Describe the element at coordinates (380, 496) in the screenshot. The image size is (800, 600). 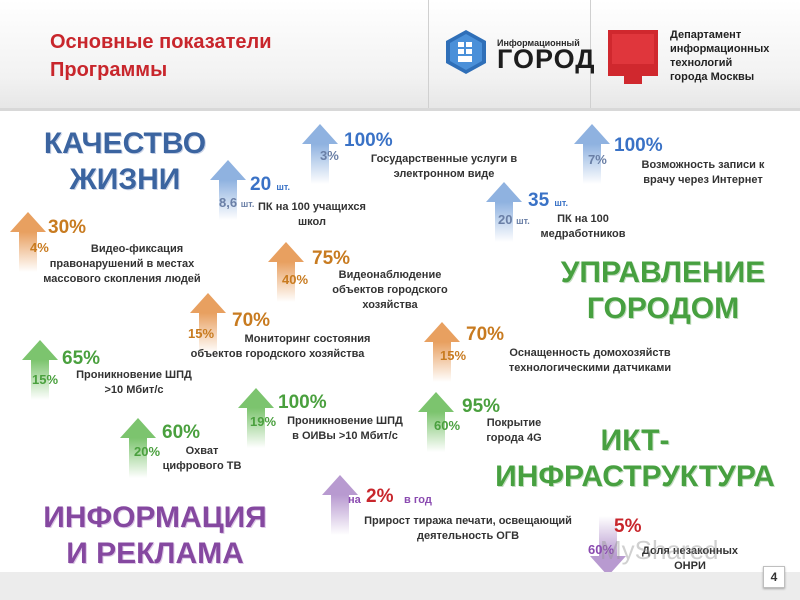
I see `indicator-to-value: 2%` at that location.